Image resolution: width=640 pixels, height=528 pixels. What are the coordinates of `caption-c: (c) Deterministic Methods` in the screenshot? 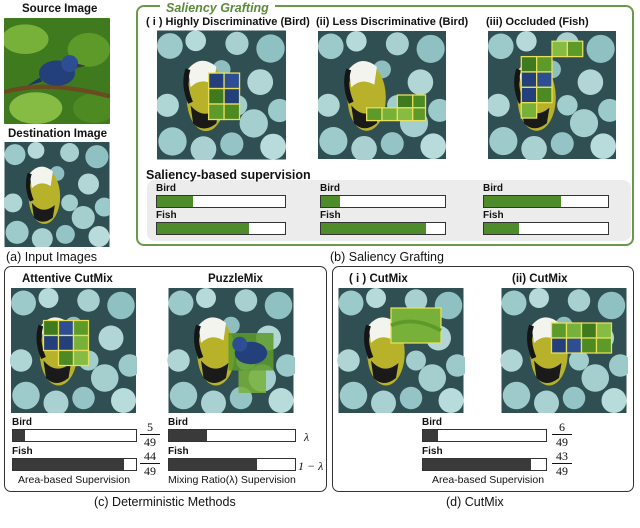 It's located at (165, 502).